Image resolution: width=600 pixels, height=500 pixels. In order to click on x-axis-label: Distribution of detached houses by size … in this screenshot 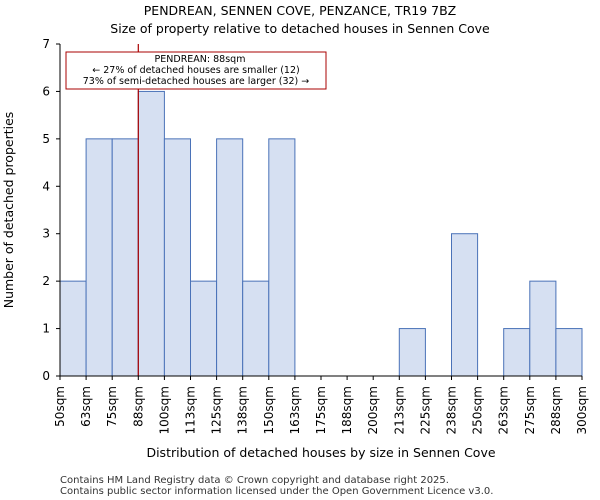, I will do `click(320, 452)`.